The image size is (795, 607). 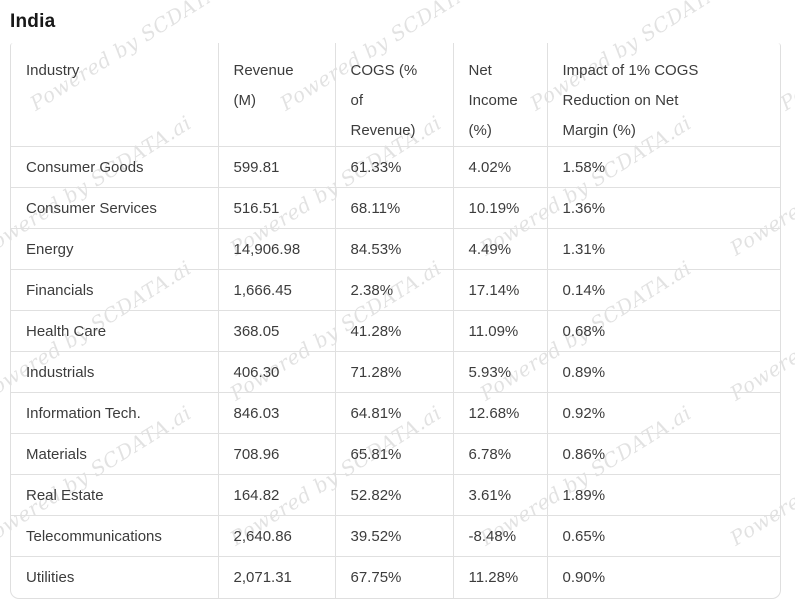 What do you see at coordinates (53, 70) in the screenshot?
I see `column-header-label: Industry` at bounding box center [53, 70].